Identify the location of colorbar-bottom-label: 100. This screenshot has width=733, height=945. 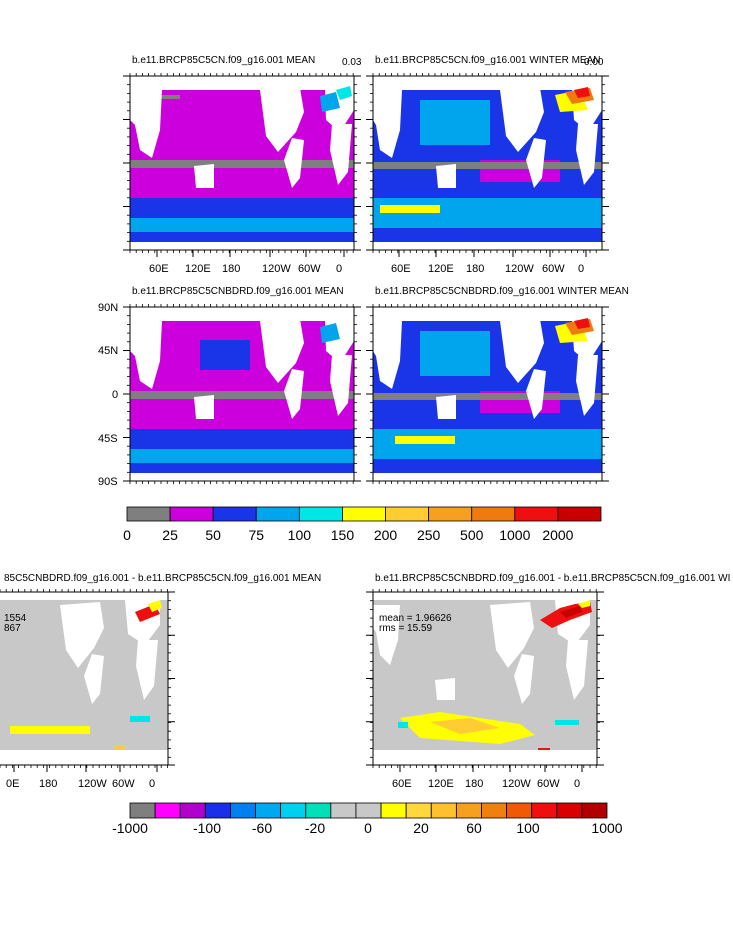
(528, 828).